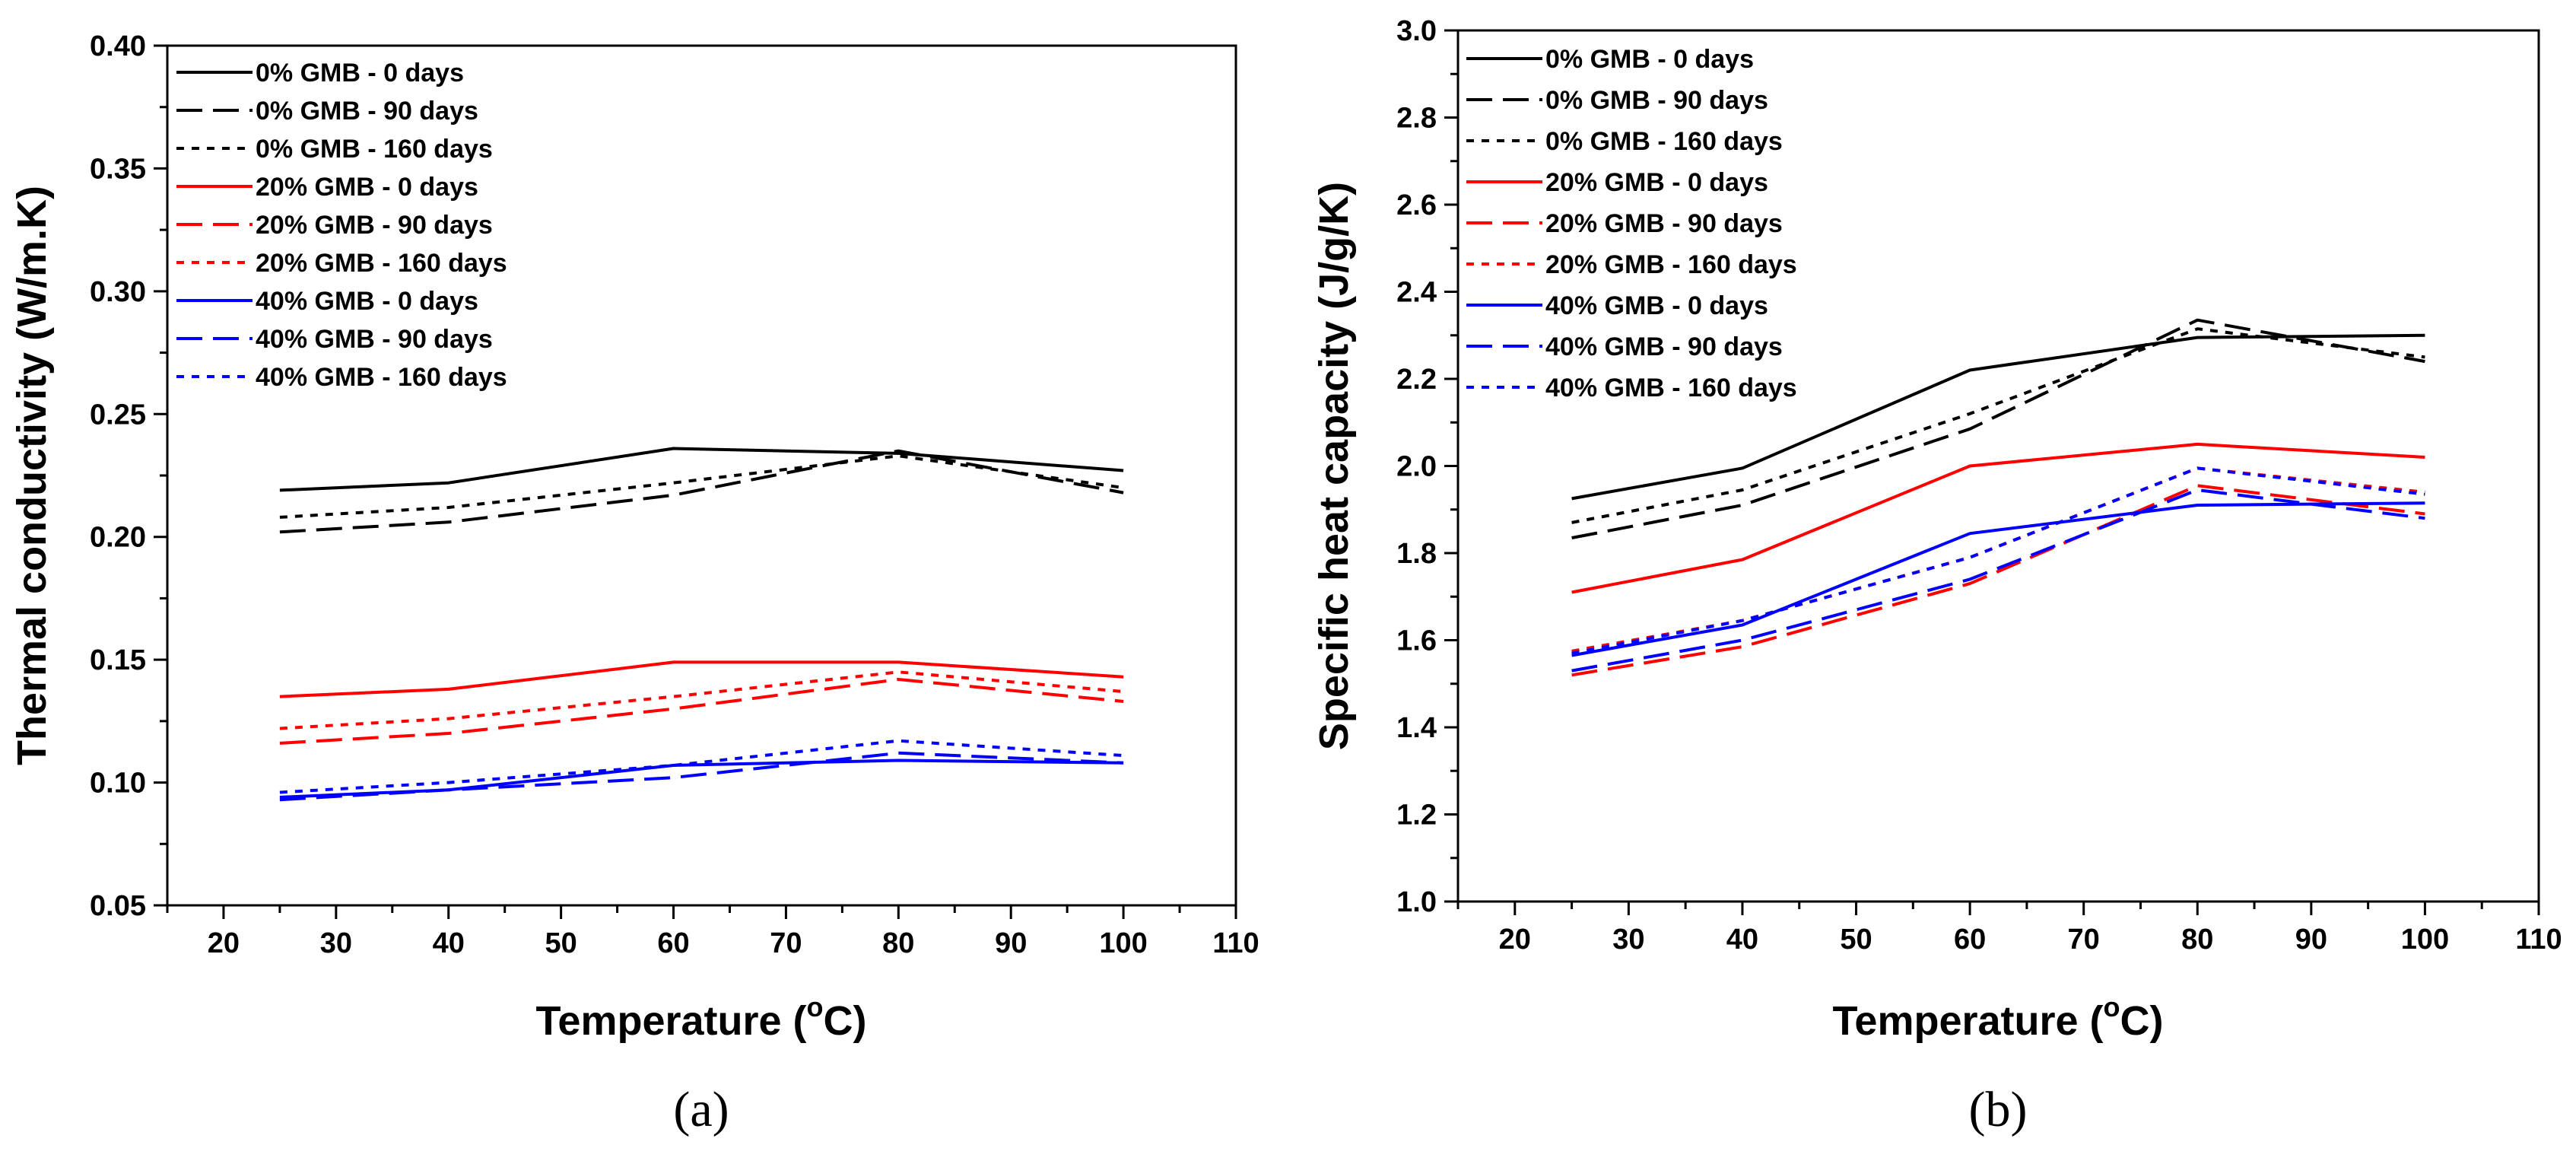 This screenshot has width=2576, height=1164. I want to click on chart-1-series-line-20pct-gmb-160-days, so click(1998, 559).